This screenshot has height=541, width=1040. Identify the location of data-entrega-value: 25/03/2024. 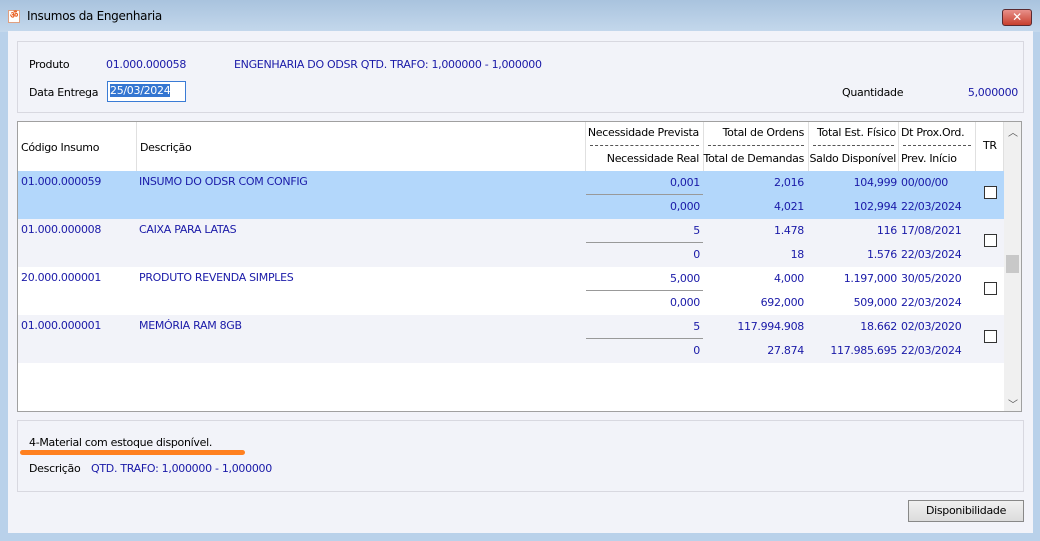
(140, 90).